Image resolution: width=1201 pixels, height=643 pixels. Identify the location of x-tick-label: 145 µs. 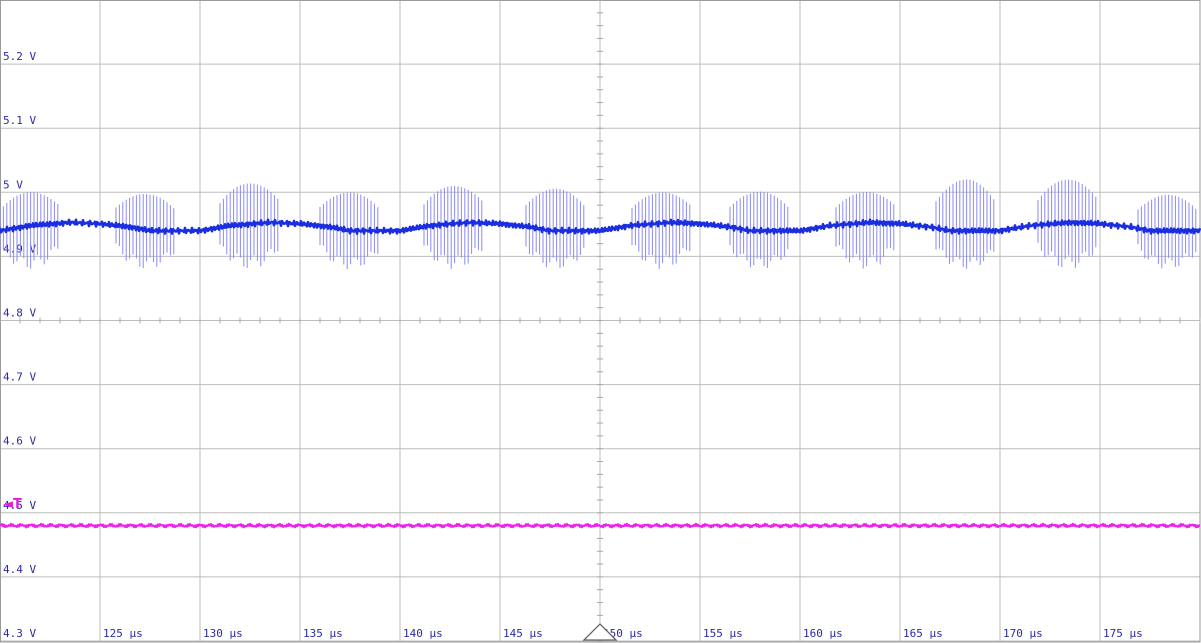
(523, 633).